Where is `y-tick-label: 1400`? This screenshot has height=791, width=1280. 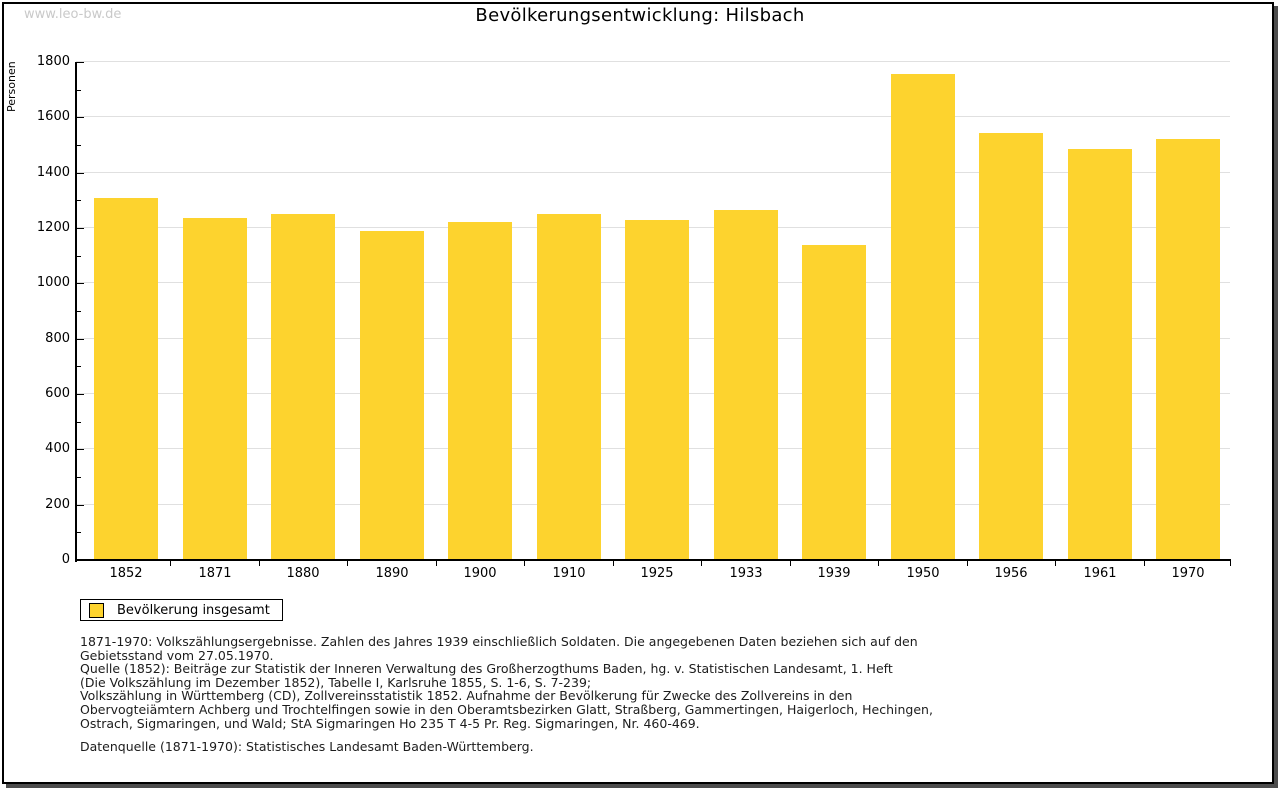
y-tick-label: 1400 is located at coordinates (53, 172).